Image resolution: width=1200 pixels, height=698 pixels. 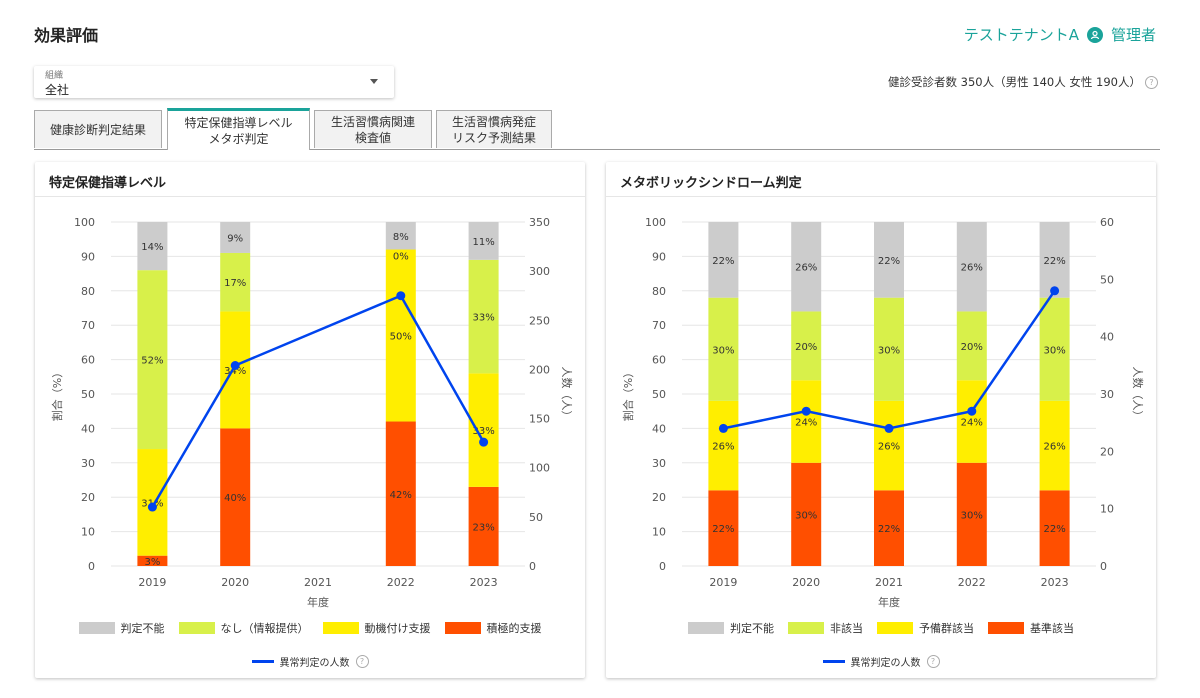 I want to click on legend-item: 積極的支援, so click(x=493, y=628).